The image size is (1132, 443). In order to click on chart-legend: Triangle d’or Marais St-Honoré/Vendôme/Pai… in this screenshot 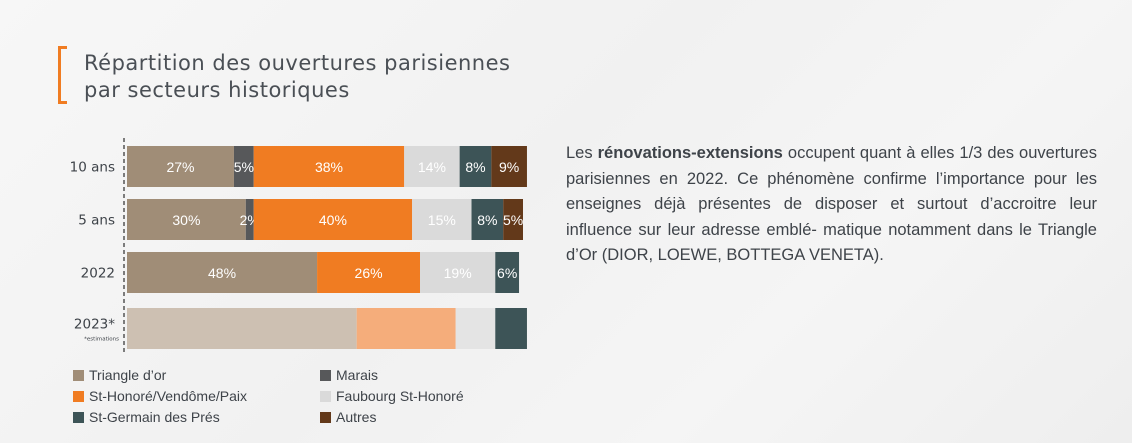, I will do `click(303, 397)`.